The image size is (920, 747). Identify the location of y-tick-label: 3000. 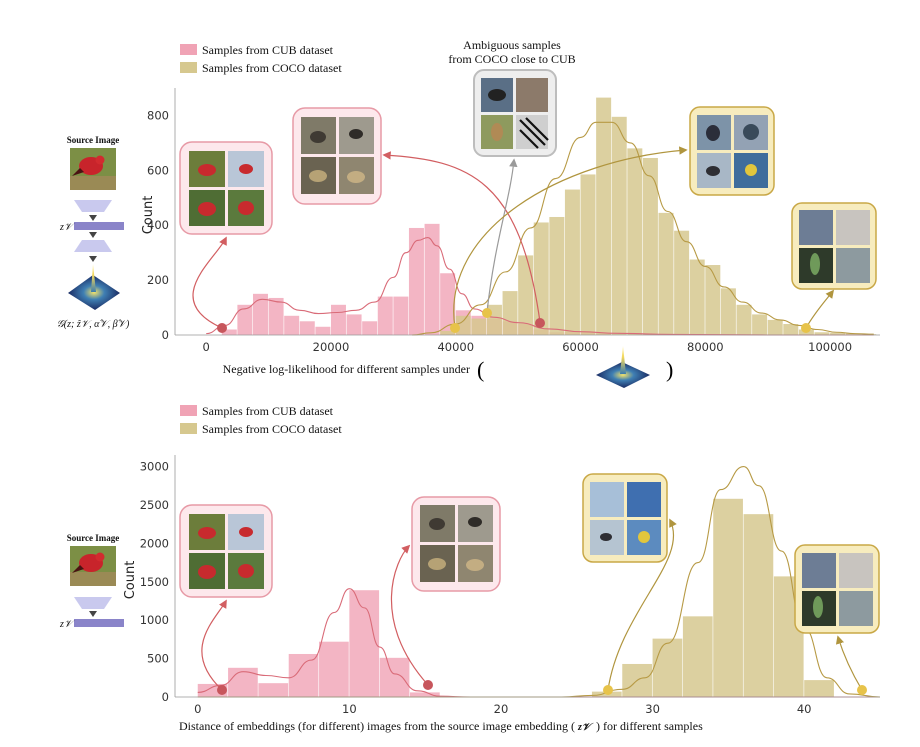
(154, 467).